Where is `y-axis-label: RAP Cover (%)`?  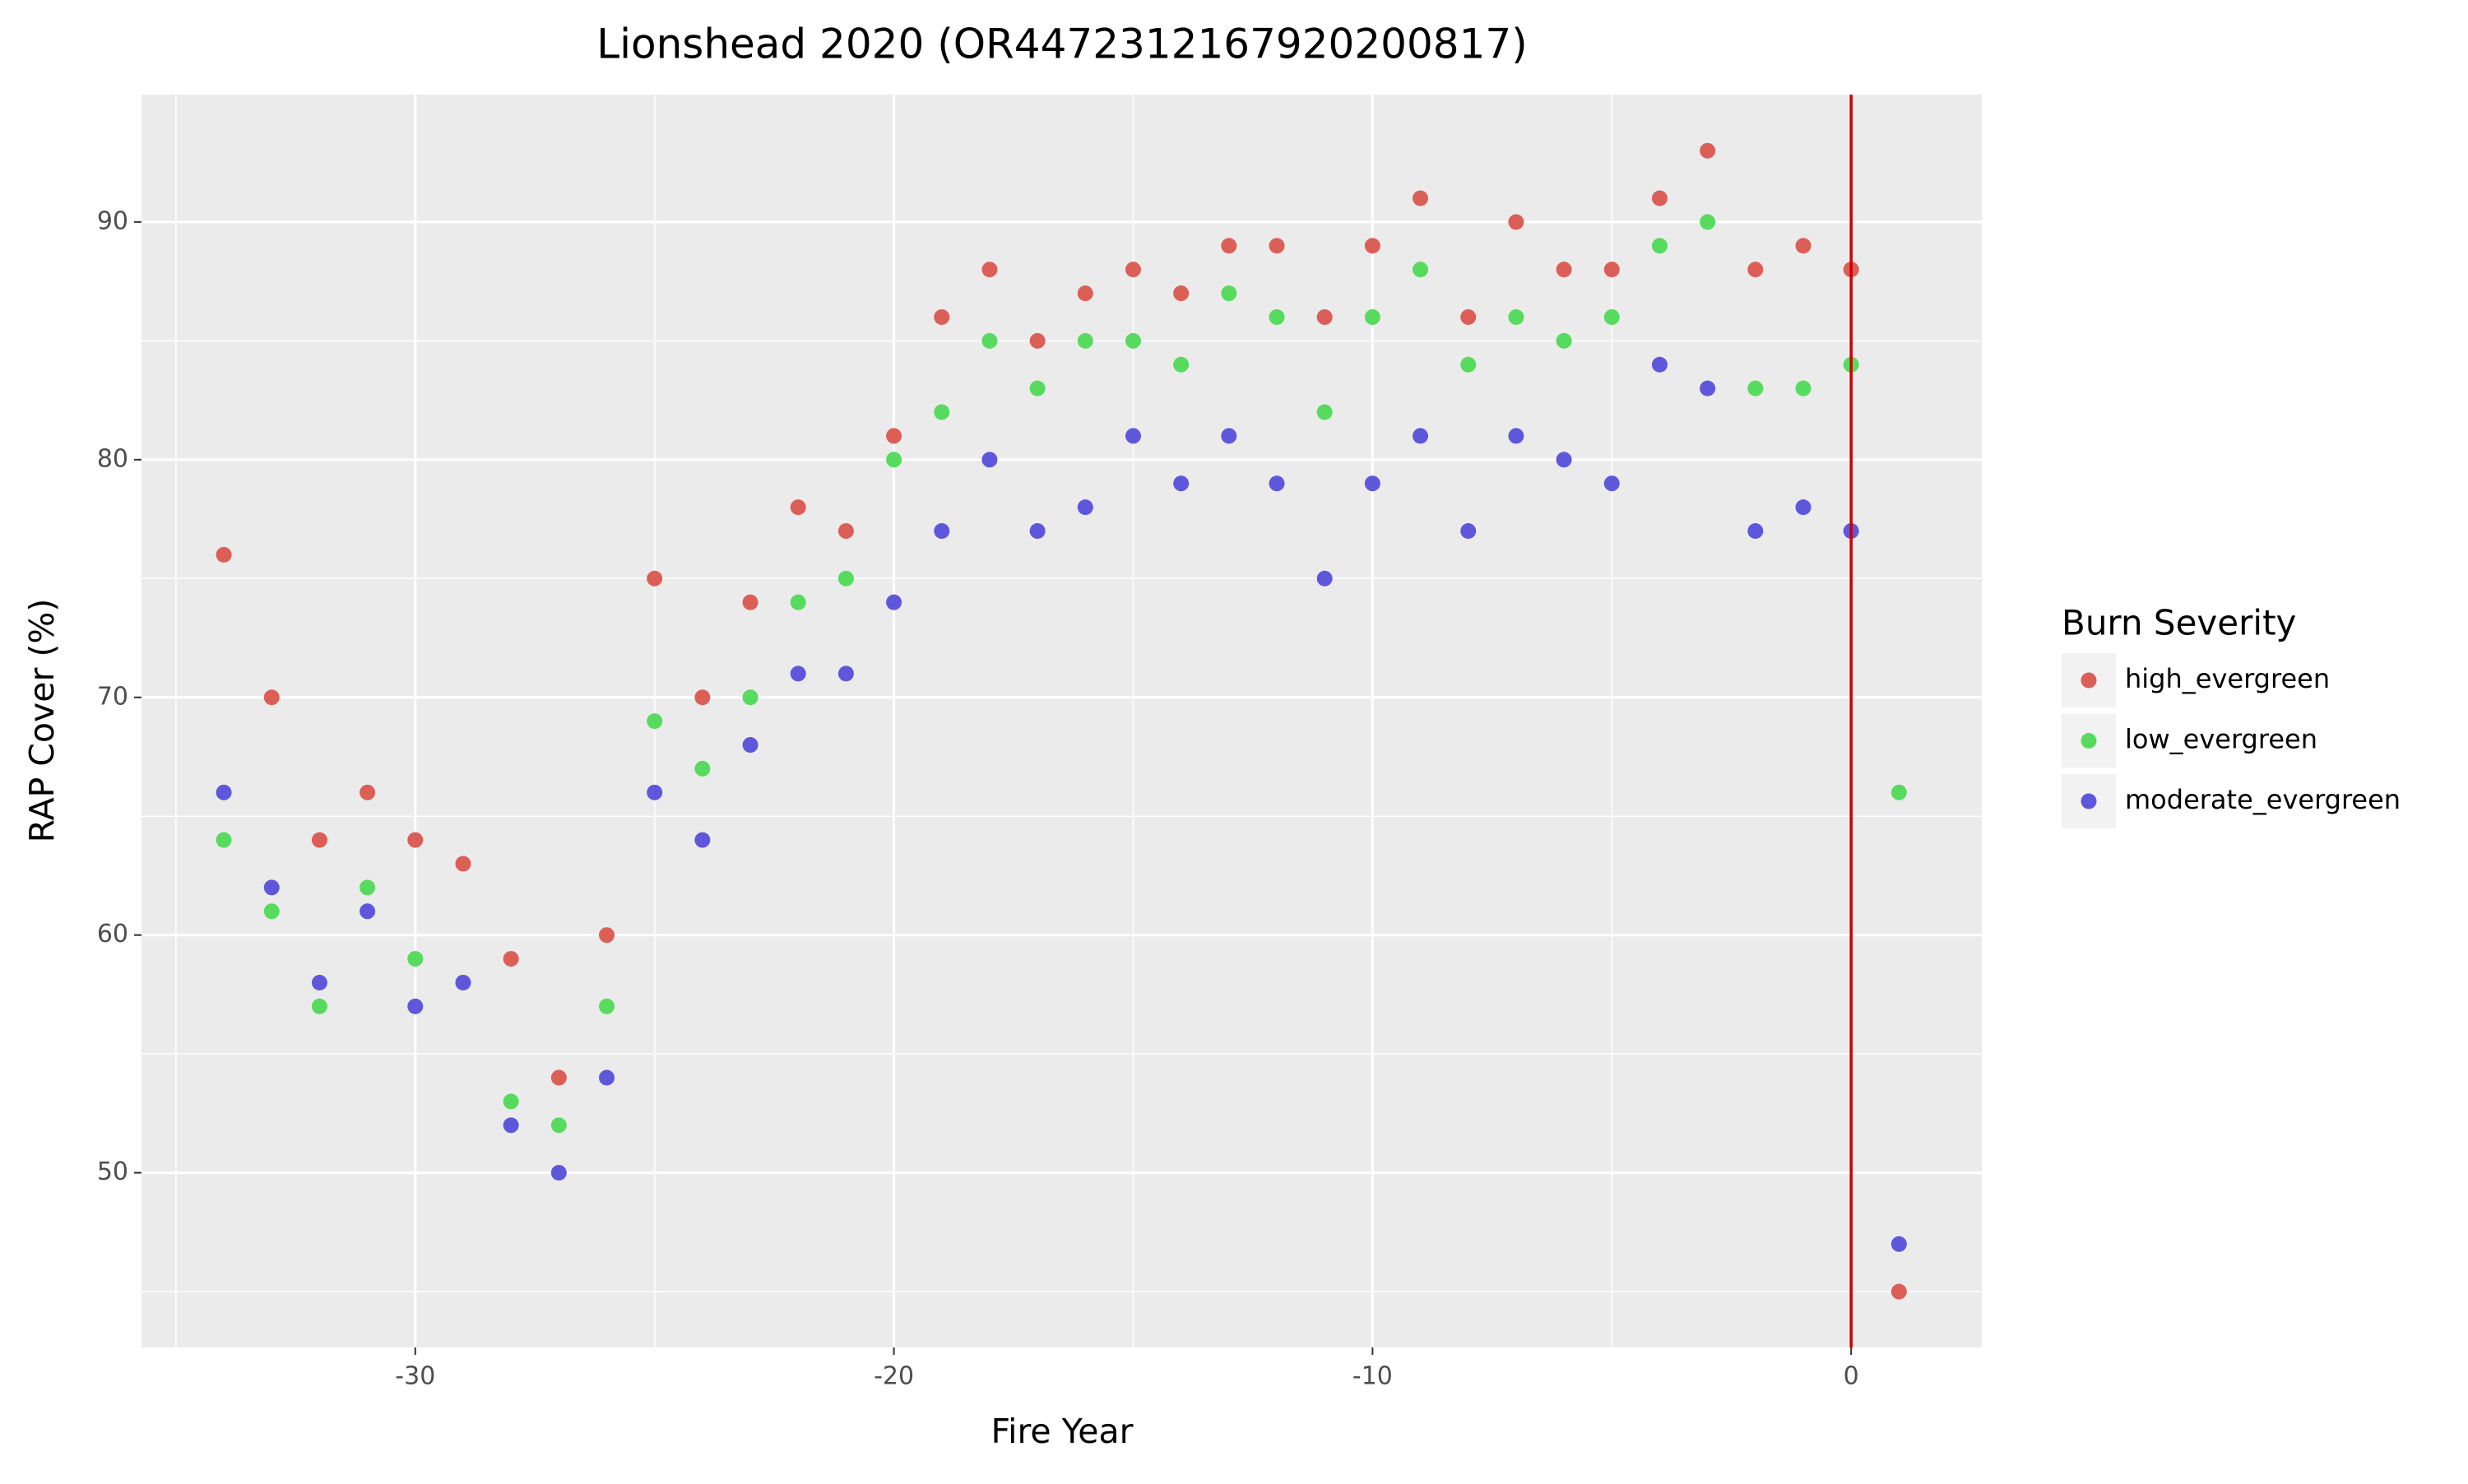 y-axis-label: RAP Cover (%) is located at coordinates (42, 721).